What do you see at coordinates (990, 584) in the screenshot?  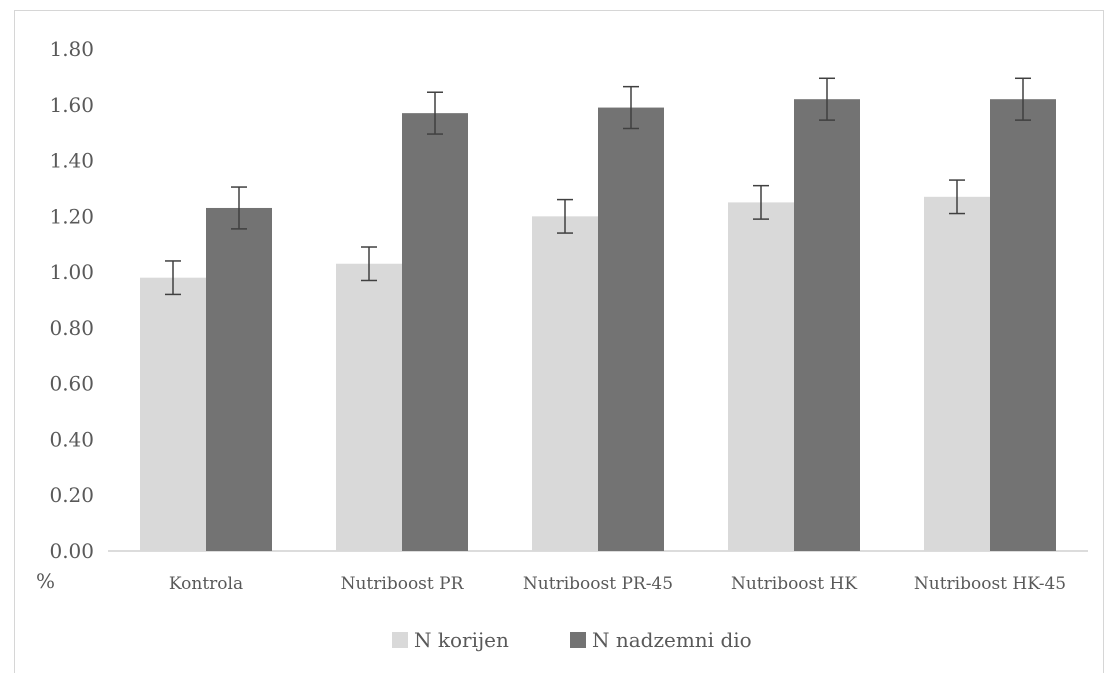 I see `x-category-label: Nutriboost HK-45` at bounding box center [990, 584].